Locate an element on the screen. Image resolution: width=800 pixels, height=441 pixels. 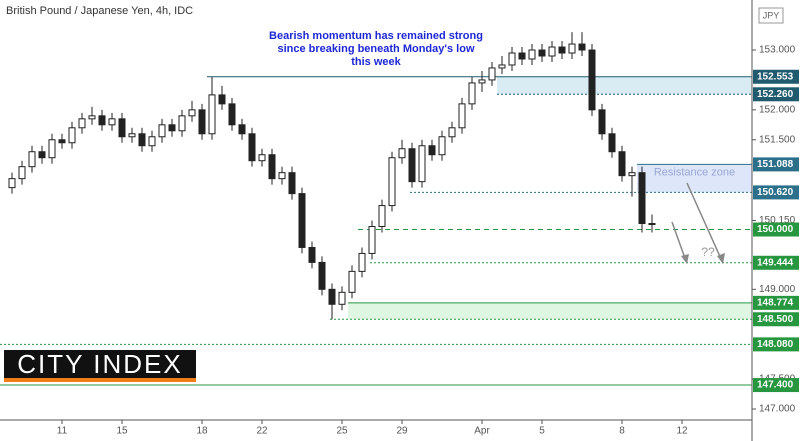
level-label: 148.080 is located at coordinates (775, 344).